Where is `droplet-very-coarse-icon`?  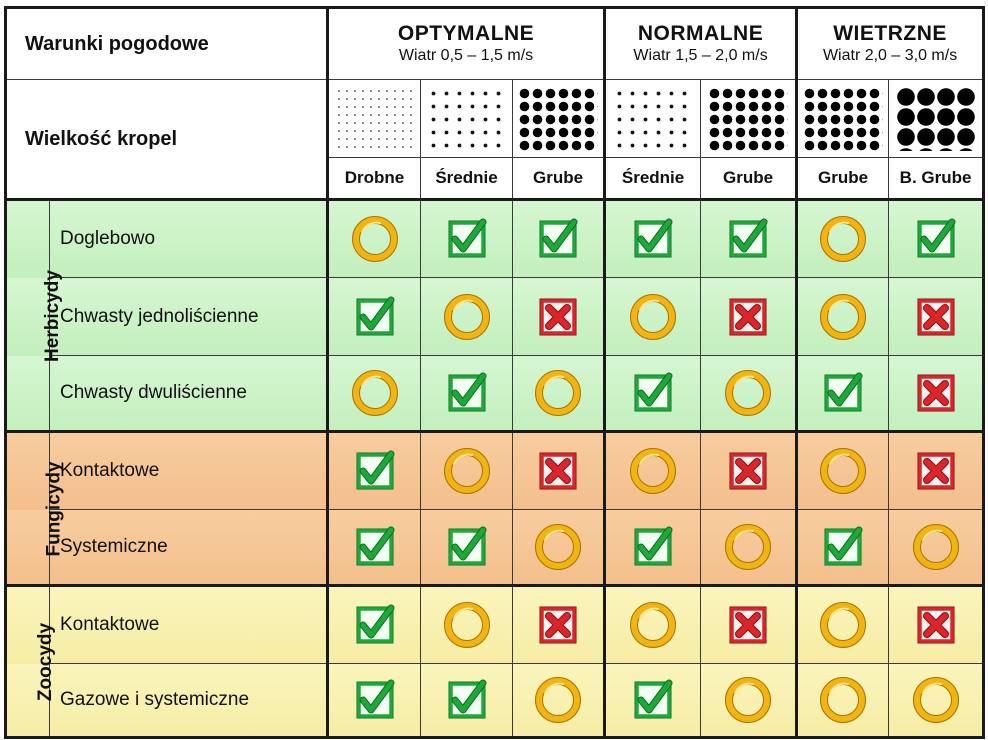 droplet-very-coarse-icon is located at coordinates (935, 118).